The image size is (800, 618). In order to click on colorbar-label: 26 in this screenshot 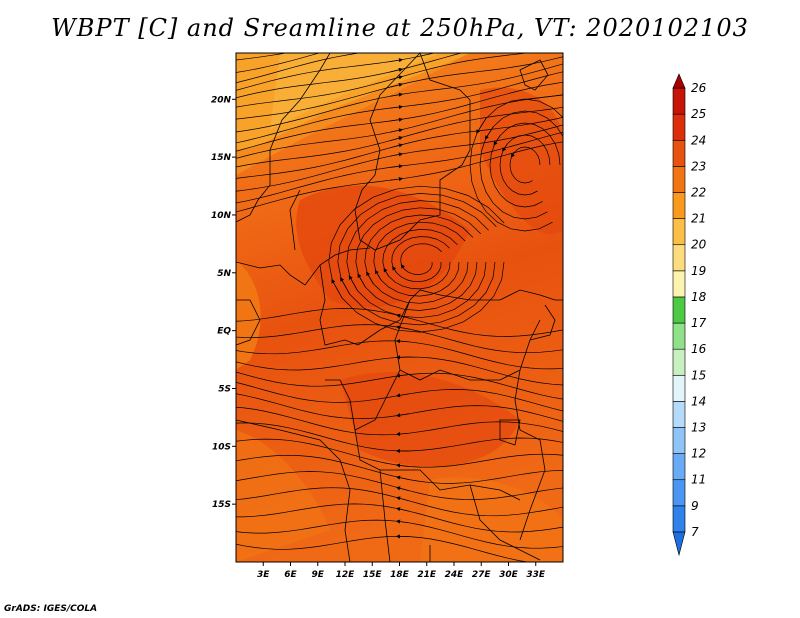, I will do `click(699, 88)`.